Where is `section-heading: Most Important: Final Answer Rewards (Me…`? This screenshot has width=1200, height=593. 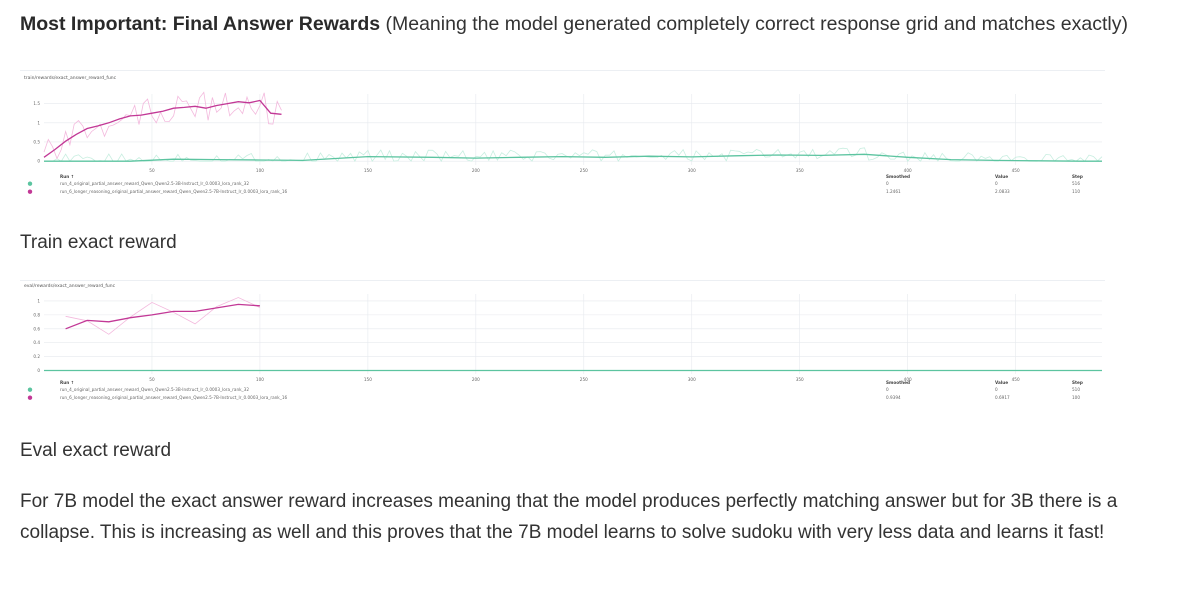
section-heading: Most Important: Final Answer Rewards (Me… is located at coordinates (574, 24).